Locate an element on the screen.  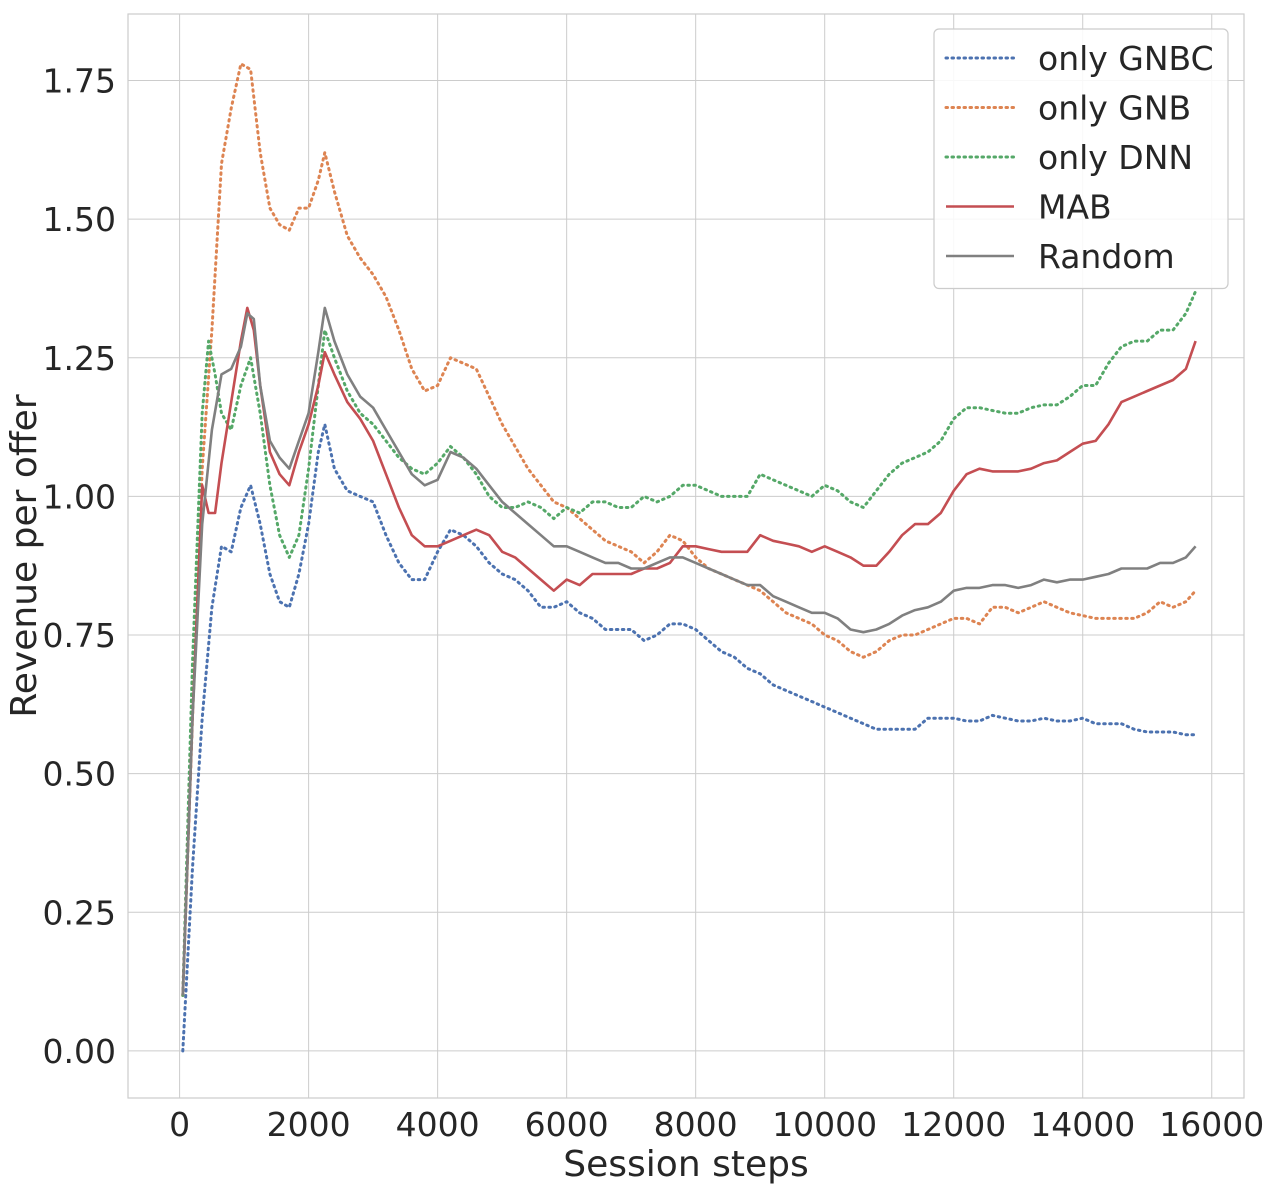
legend-label: only DNN is located at coordinates (1115, 157).